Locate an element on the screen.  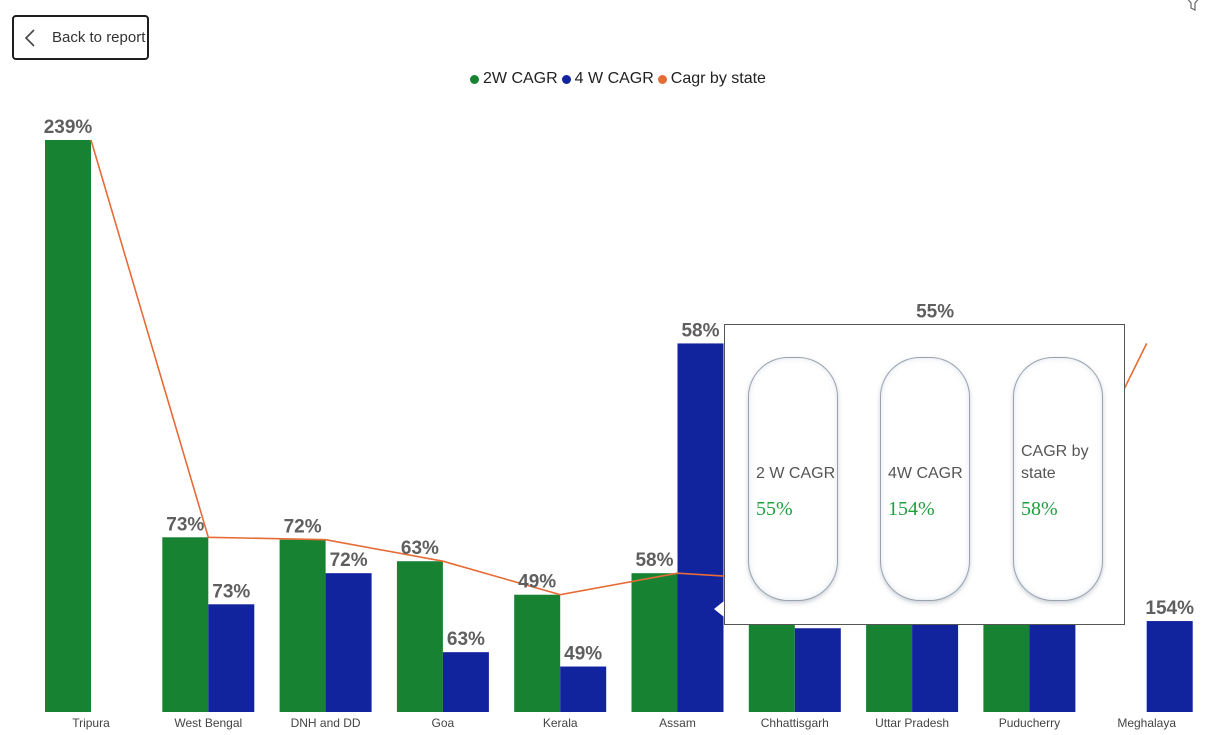
legend-item-2w: 2W CAGR is located at coordinates (514, 79).